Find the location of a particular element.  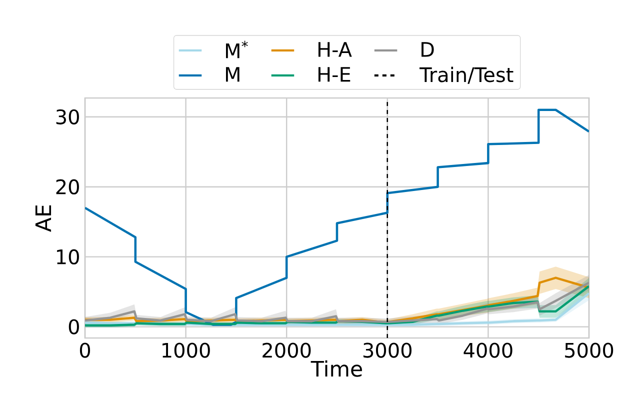

legend-label: D is located at coordinates (428, 49).